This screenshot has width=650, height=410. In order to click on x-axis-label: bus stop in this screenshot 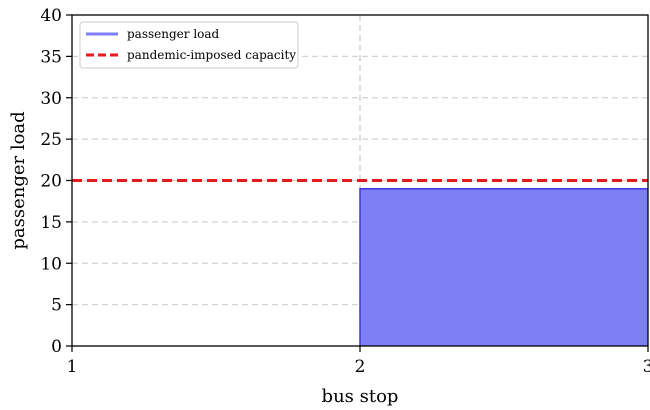, I will do `click(360, 396)`.